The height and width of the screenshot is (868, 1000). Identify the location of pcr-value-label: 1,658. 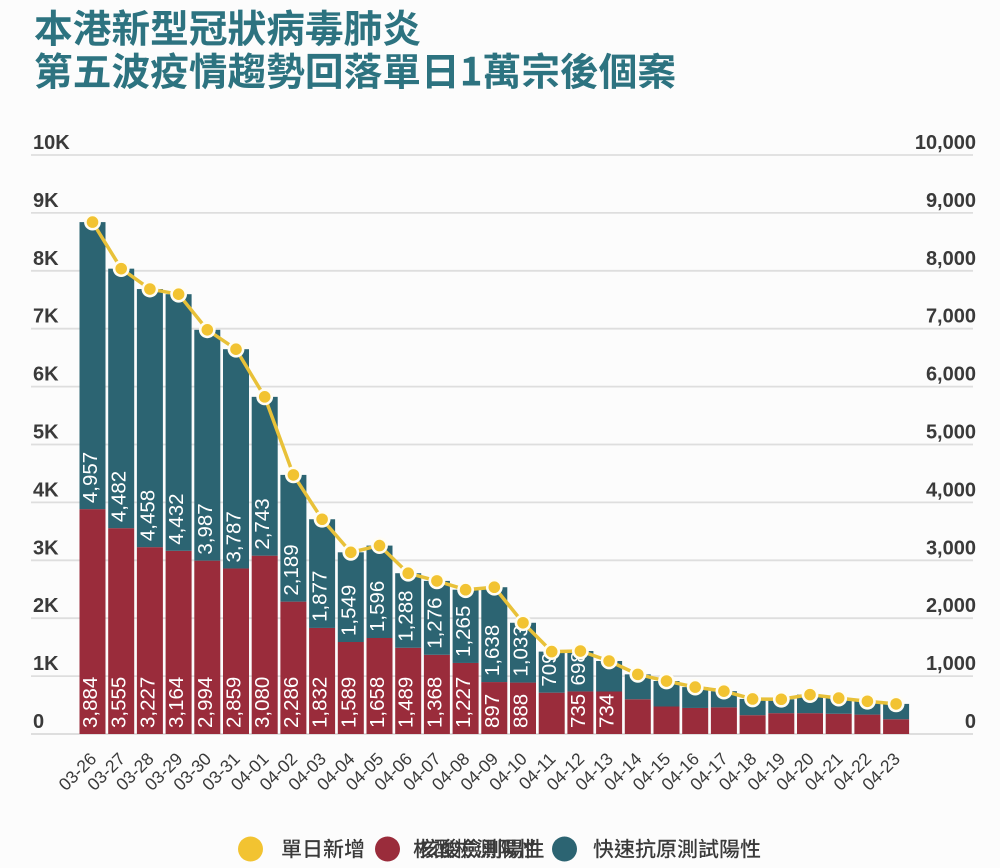
(377, 702).